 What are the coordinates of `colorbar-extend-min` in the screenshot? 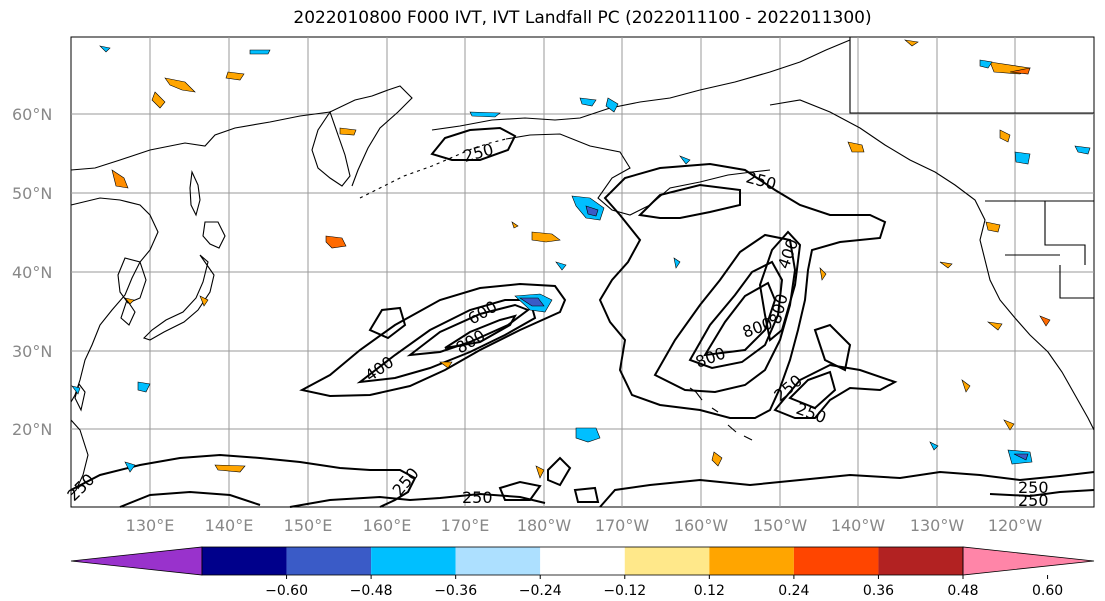 It's located at (136, 561).